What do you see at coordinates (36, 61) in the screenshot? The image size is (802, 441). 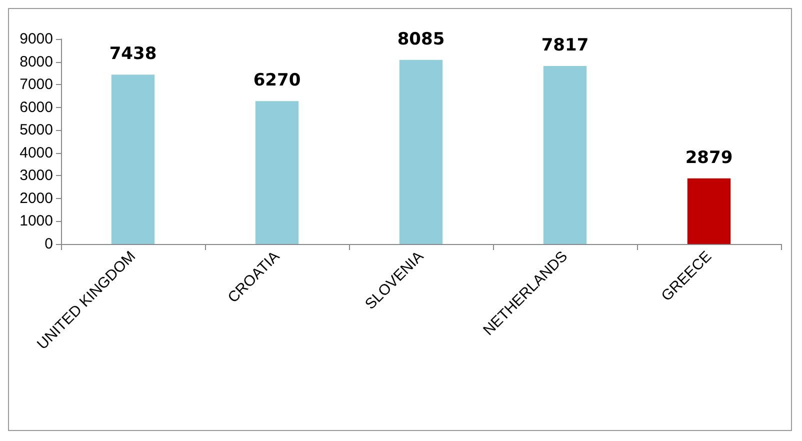 I see `y-tick-label: 8000` at bounding box center [36, 61].